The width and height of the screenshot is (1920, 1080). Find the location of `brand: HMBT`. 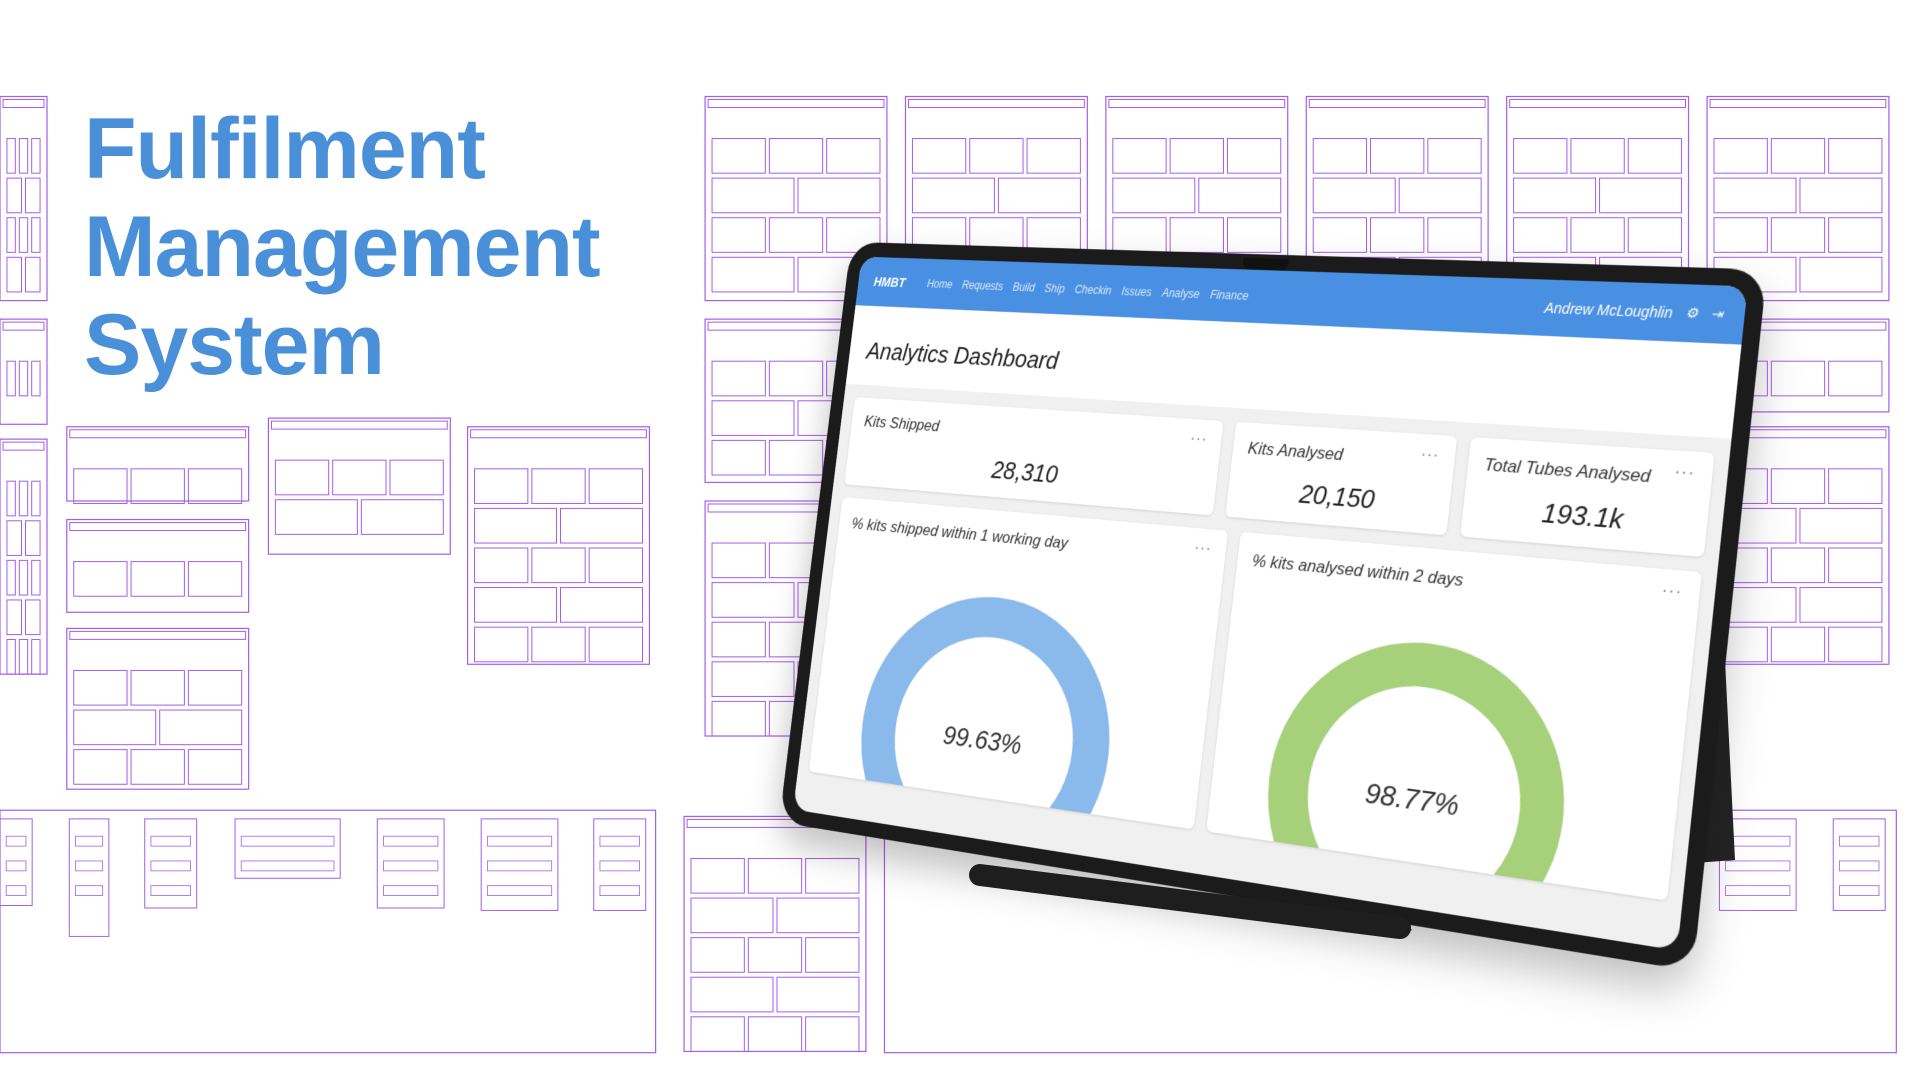

brand: HMBT is located at coordinates (889, 282).